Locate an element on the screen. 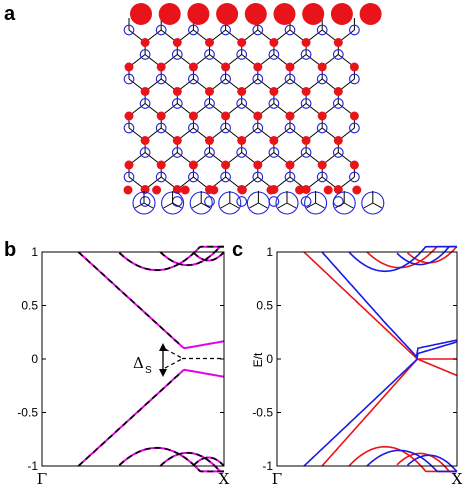  gap-delta-label: Δ is located at coordinates (138, 363).